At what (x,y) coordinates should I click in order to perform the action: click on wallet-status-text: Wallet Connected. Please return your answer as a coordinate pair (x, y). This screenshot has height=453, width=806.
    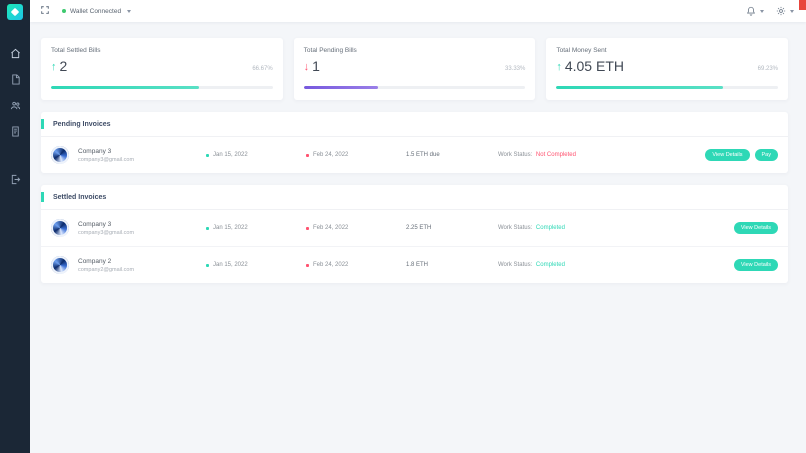
    Looking at the image, I should click on (96, 11).